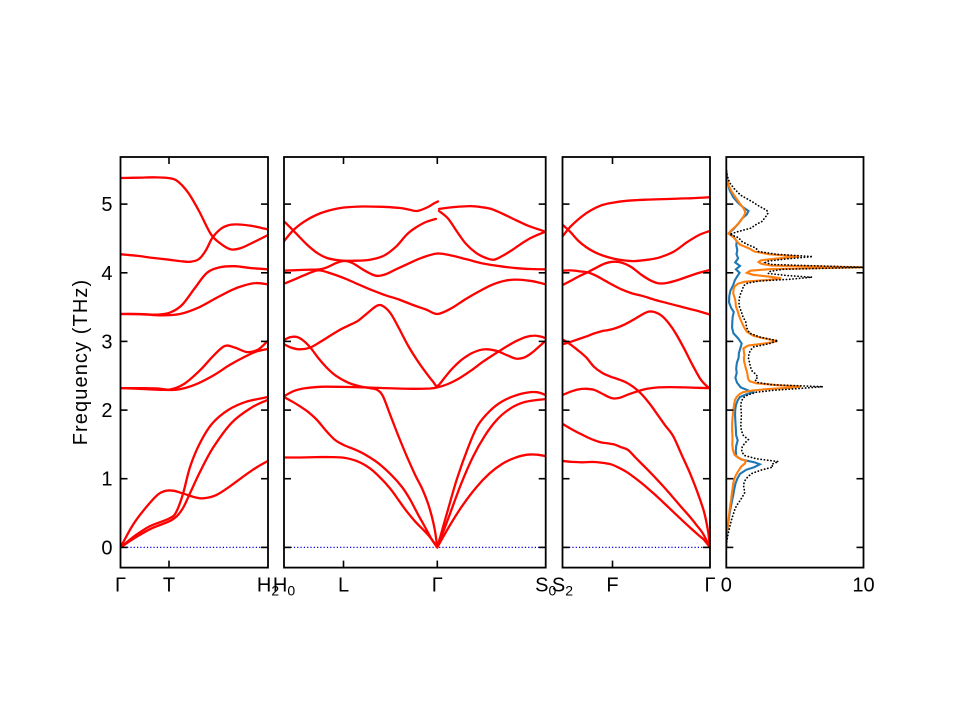 This screenshot has width=960, height=720. What do you see at coordinates (106, 205) in the screenshot?
I see `svg-text: 5` at bounding box center [106, 205].